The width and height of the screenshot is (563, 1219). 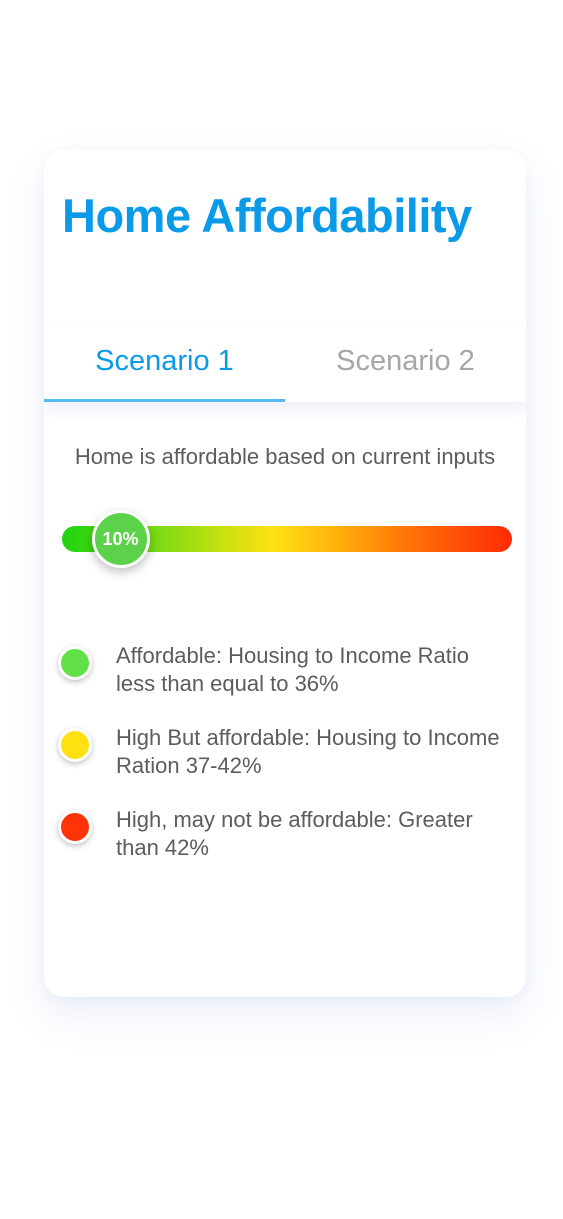 I want to click on affordability-meter: 10%, so click(x=287, y=539).